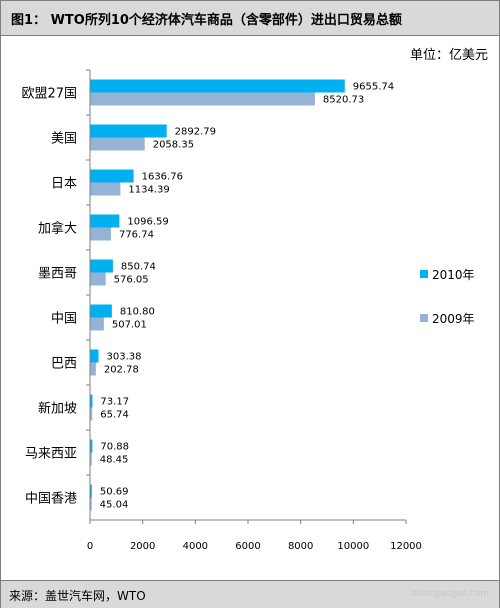 The image size is (500, 608). What do you see at coordinates (114, 460) in the screenshot?
I see `data-label: 48.45` at bounding box center [114, 460].